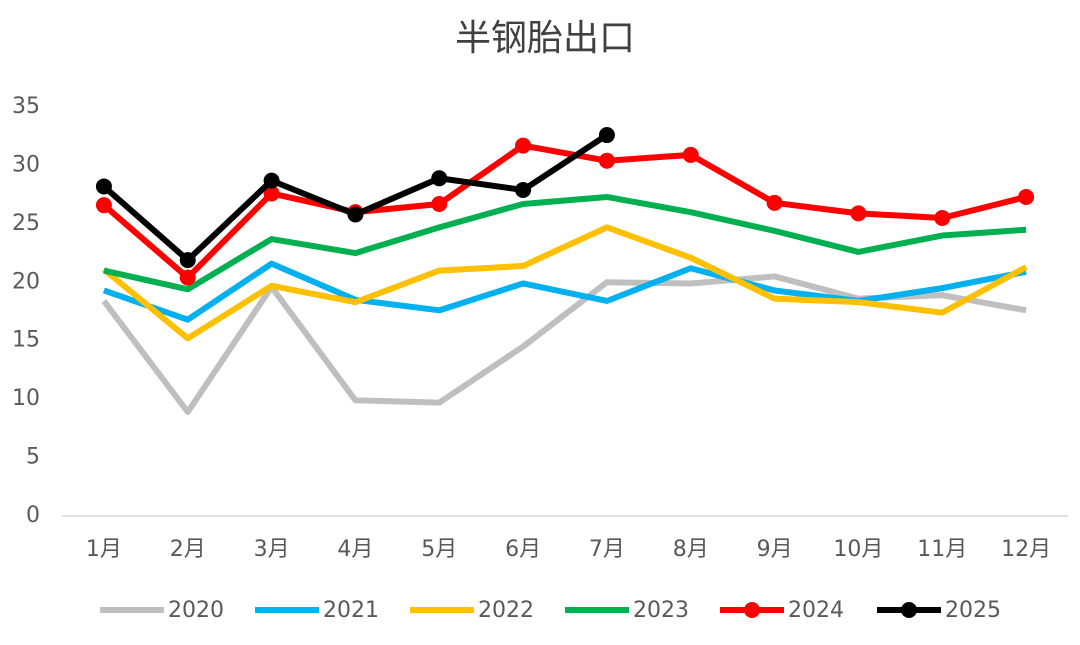 The image size is (1080, 645). I want to click on x-tick-label: 5月, so click(439, 549).